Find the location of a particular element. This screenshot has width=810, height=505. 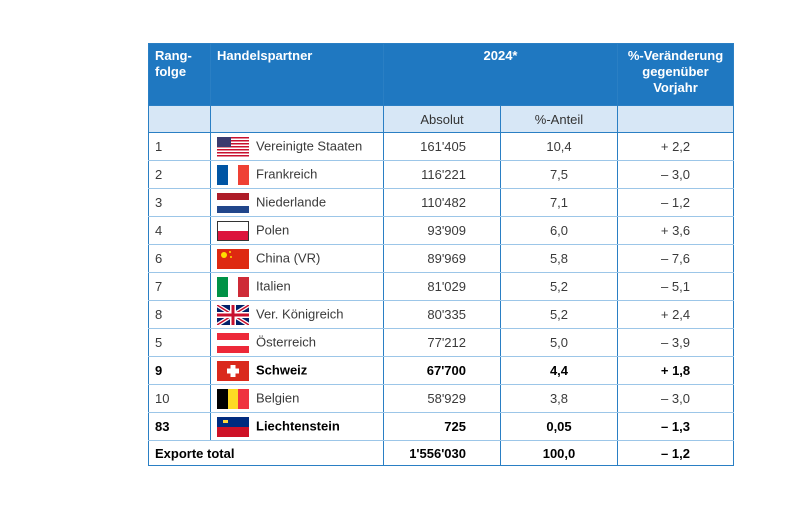

header-change: %-Veränderung gegenüber Vorjahr is located at coordinates (675, 74).